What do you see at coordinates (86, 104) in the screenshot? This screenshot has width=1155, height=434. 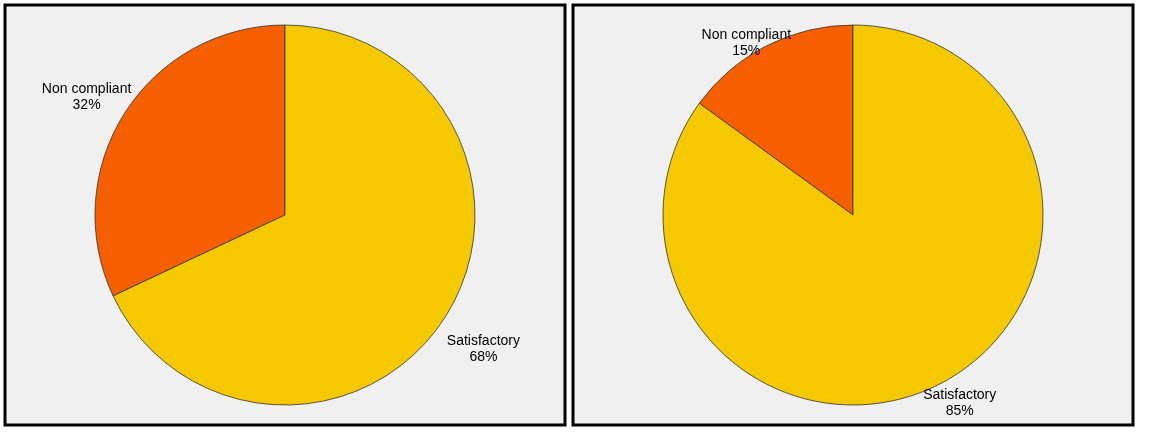 I see `data-label: 32%` at bounding box center [86, 104].